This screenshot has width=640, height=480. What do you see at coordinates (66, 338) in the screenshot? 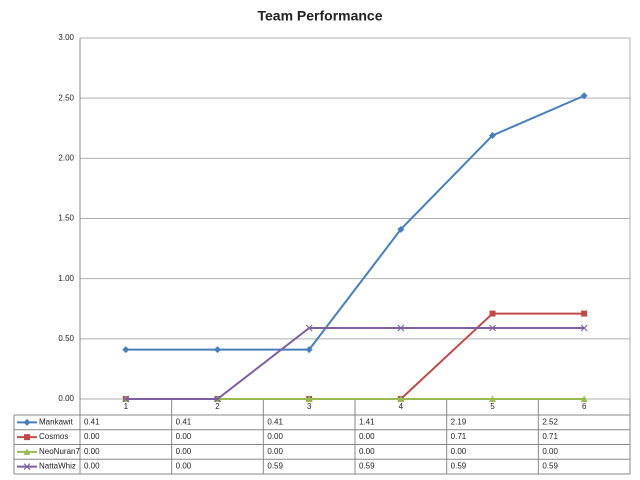
I see `y-tick-label: 0.50` at bounding box center [66, 338].